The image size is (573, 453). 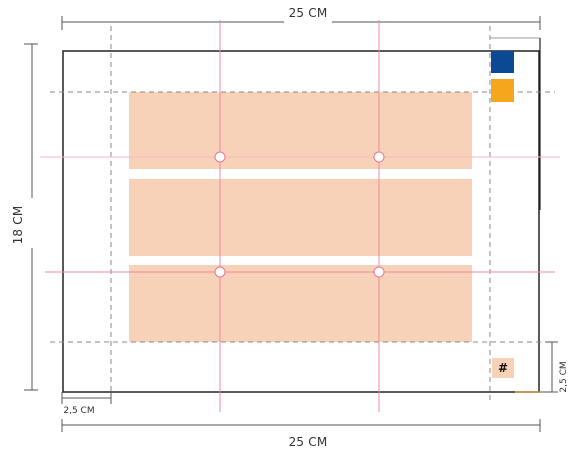 I want to click on corner-mark-box, so click(x=503, y=368).